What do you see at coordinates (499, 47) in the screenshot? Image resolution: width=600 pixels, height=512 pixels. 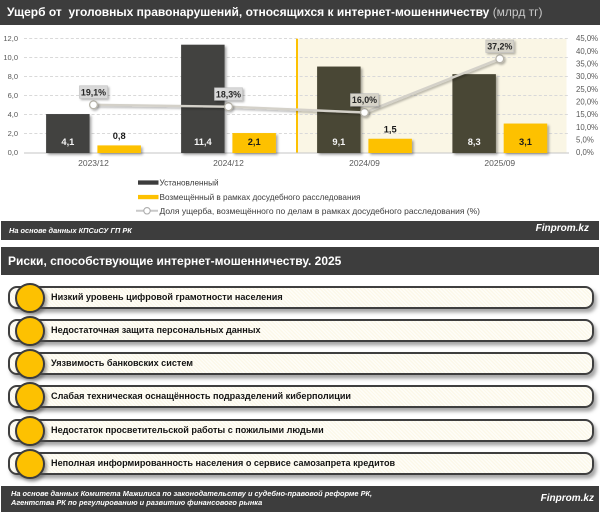 I see `svg-text: 37,2%` at bounding box center [499, 47].